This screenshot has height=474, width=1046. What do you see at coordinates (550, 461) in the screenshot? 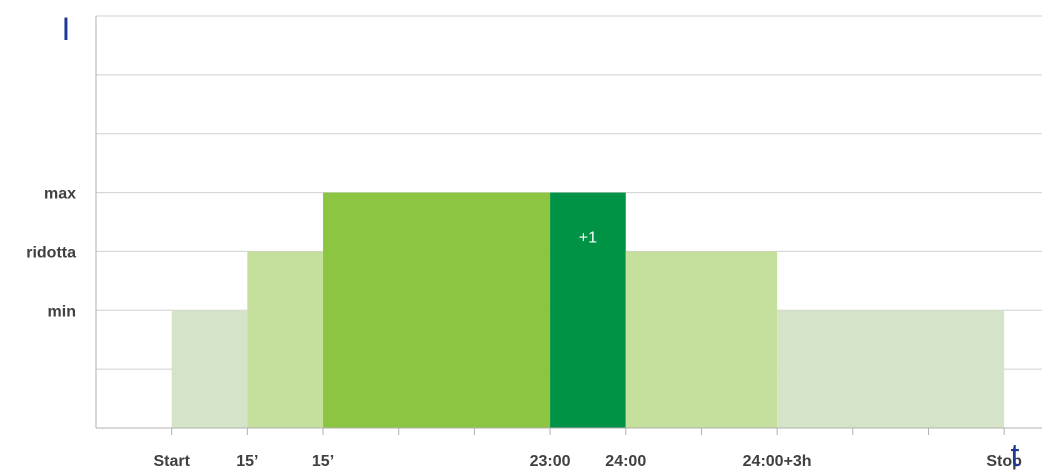
I see `x-tick-label: 23:00` at bounding box center [550, 461].